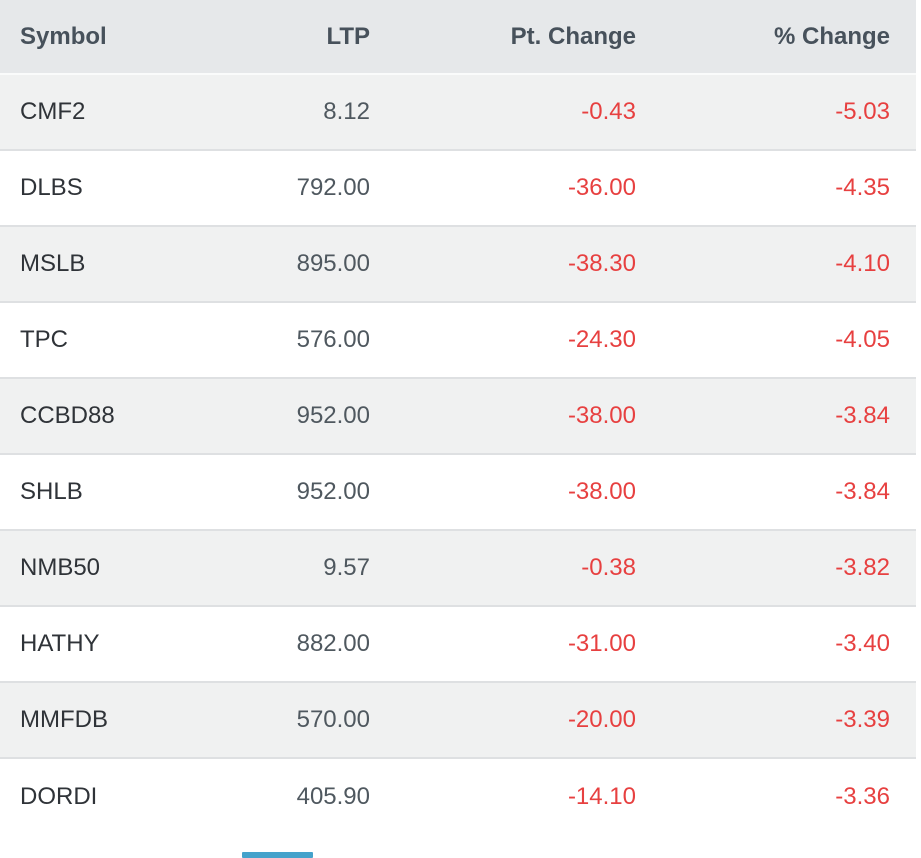 The width and height of the screenshot is (921, 858). I want to click on table-row: CMF2 8.12 -0.43 -5.03, so click(458, 112).